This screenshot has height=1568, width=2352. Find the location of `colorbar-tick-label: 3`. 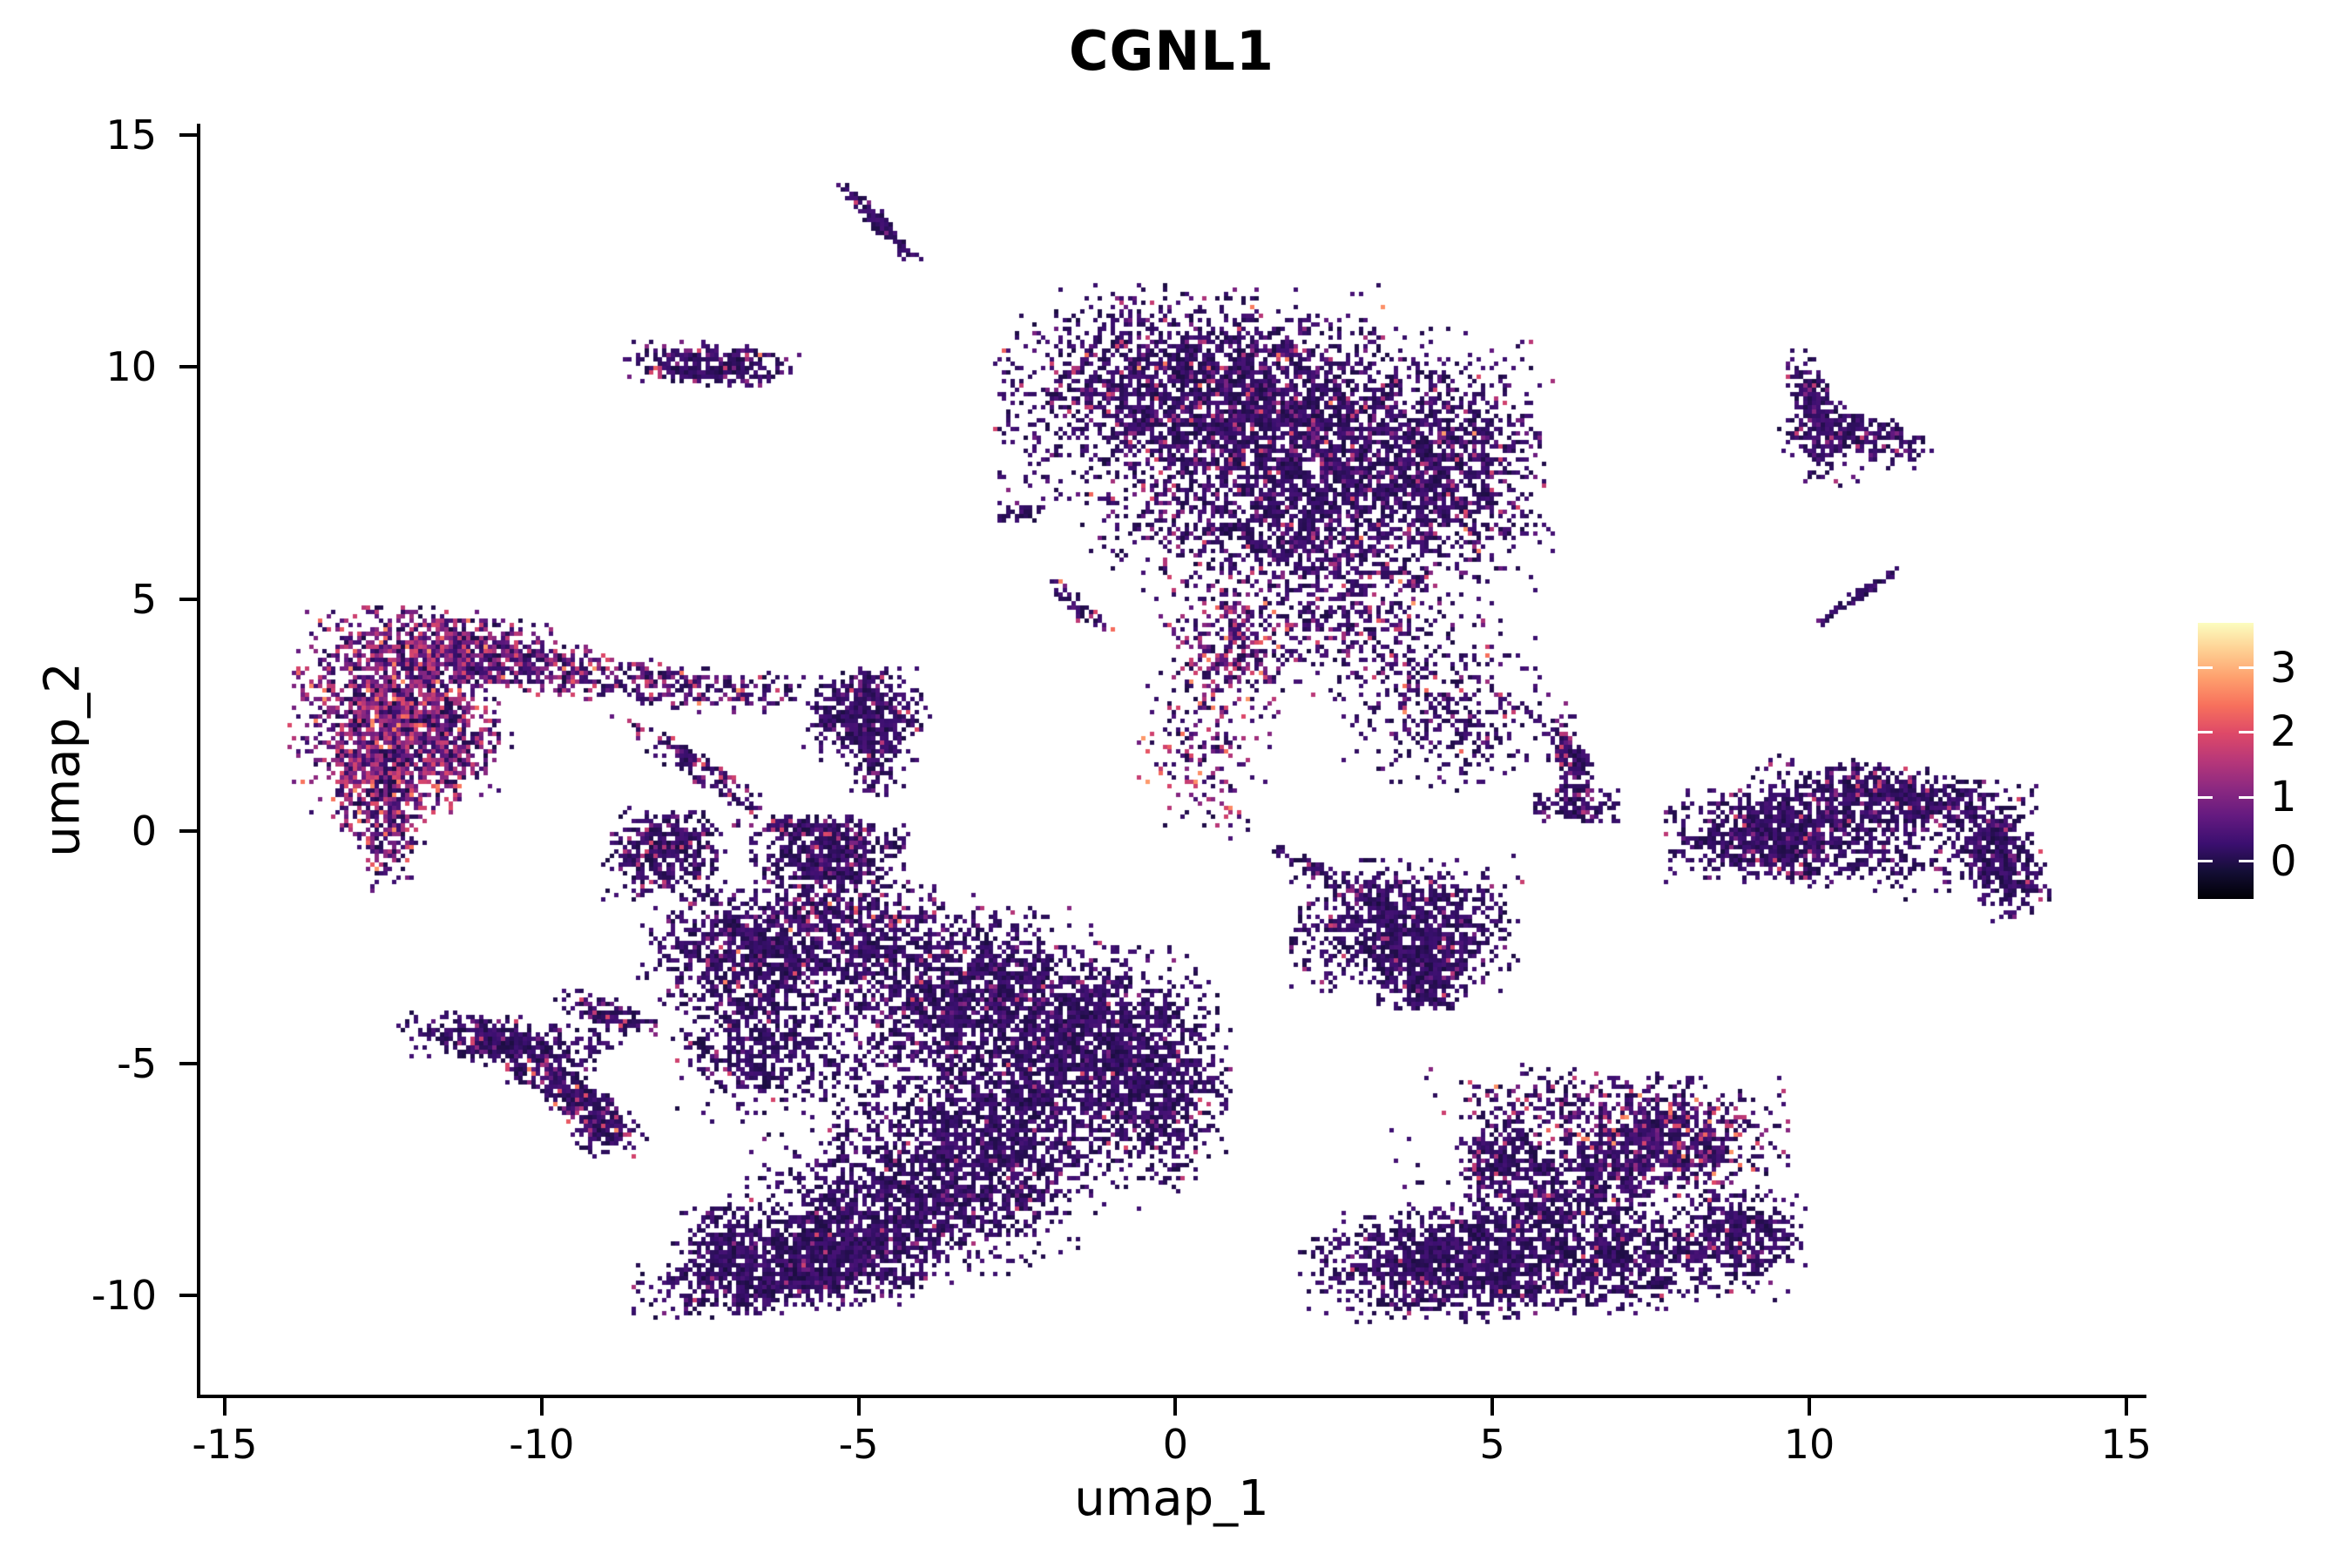

colorbar-tick-label: 3 is located at coordinates (2283, 668).